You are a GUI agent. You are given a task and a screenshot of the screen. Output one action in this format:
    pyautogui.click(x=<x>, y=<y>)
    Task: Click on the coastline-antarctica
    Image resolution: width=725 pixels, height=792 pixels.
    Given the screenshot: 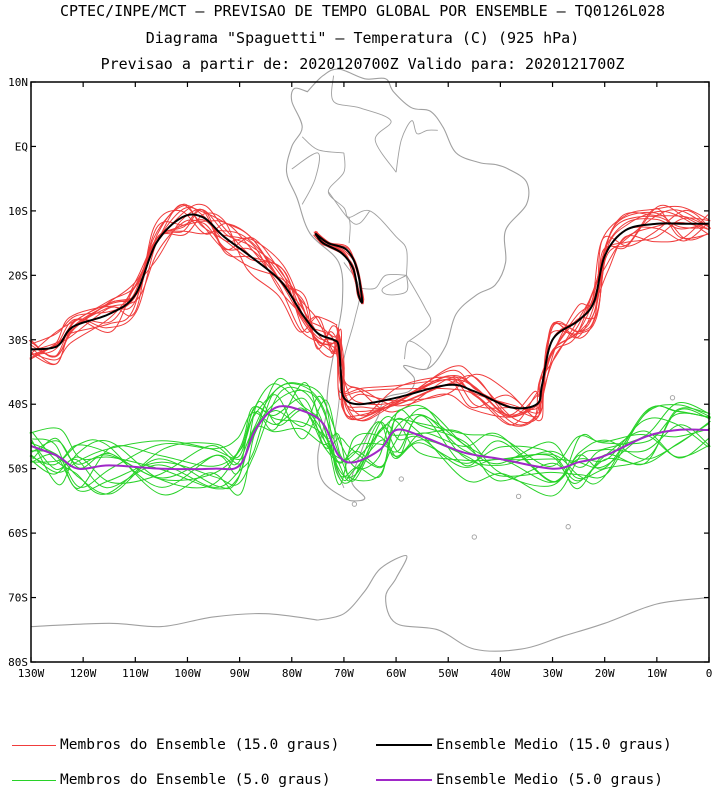 What is the action you would take?
    pyautogui.click(x=513, y=603)
    